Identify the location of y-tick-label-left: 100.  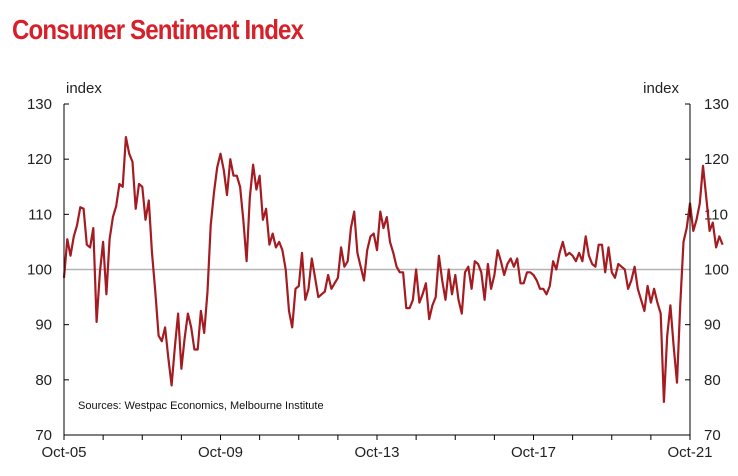
(39, 270).